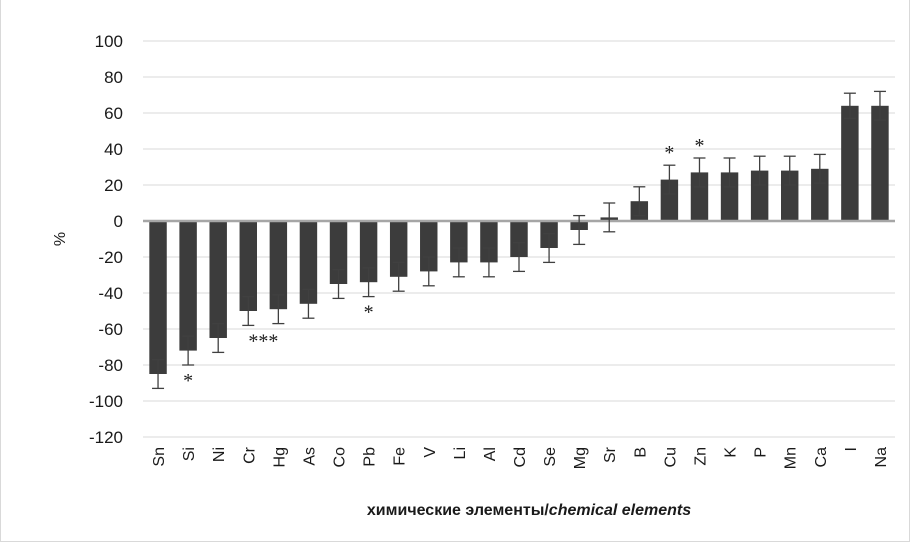 The image size is (912, 544). I want to click on x-tick-label-b: B, so click(640, 452).